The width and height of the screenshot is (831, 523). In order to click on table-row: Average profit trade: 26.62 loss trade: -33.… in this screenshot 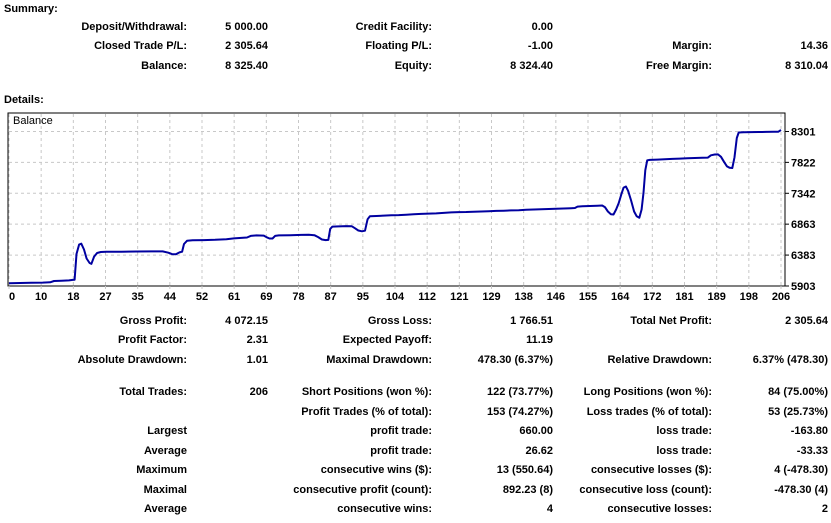, I will do `click(414, 452)`.